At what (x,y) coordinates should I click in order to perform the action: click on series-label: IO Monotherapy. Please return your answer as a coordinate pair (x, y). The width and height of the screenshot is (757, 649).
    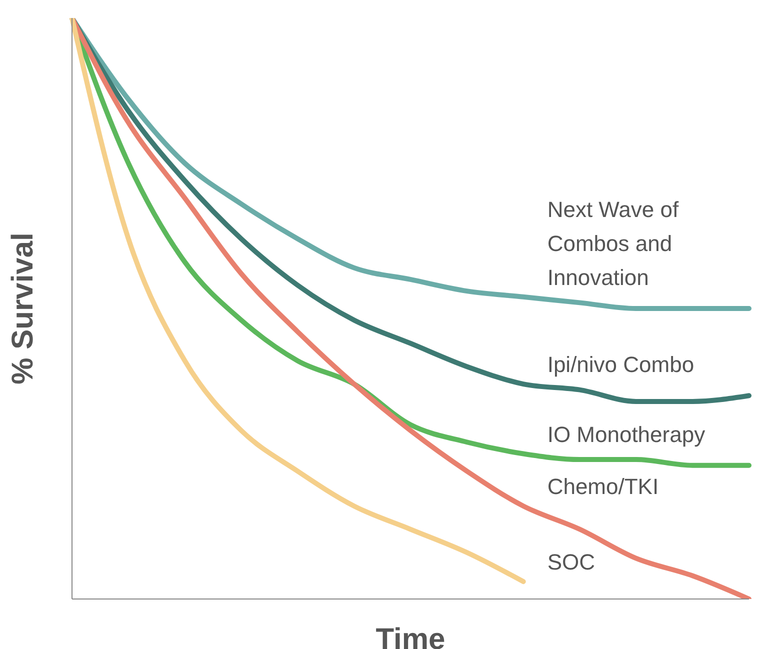
    Looking at the image, I should click on (626, 434).